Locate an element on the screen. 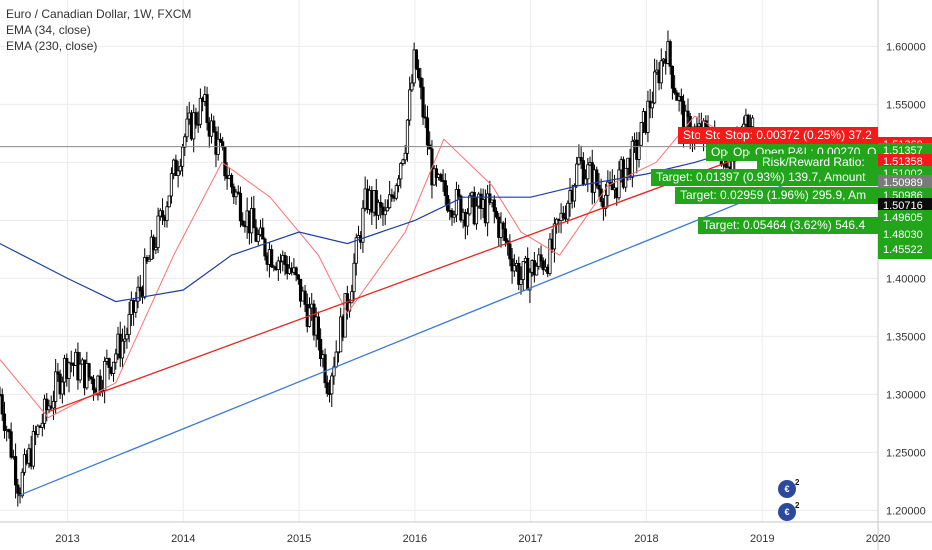  x-tick-label: 2014 is located at coordinates (183, 539).